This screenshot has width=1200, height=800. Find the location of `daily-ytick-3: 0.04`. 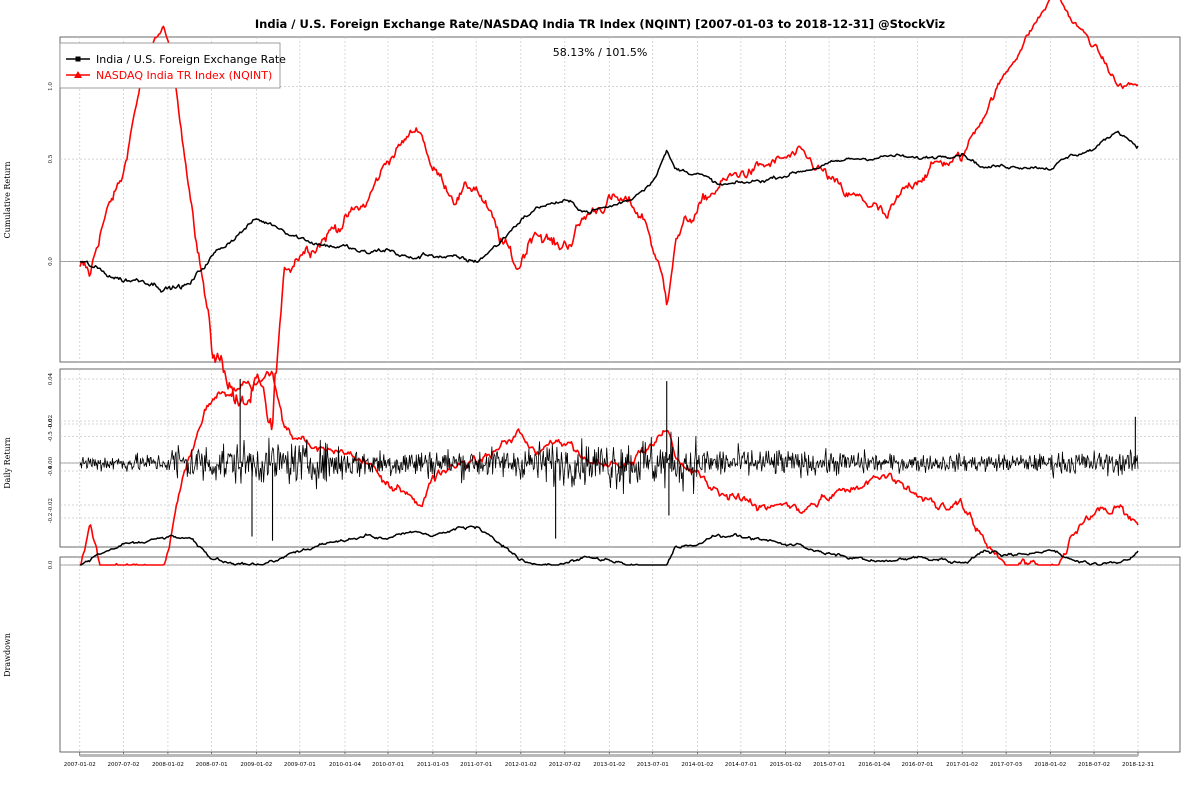

daily-ytick-3: 0.04 is located at coordinates (51, 378).